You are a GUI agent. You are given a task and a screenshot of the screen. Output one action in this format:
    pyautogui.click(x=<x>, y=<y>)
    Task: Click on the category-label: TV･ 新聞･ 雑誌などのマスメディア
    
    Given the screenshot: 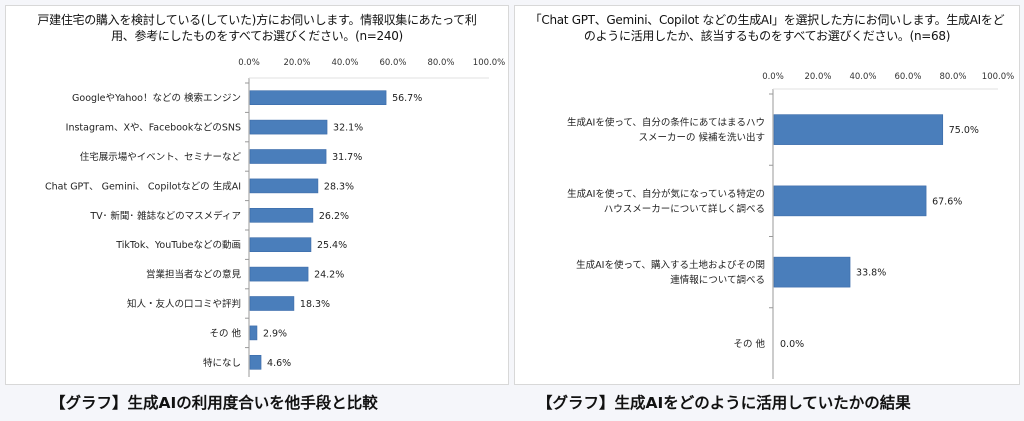 What is the action you would take?
    pyautogui.click(x=165, y=216)
    